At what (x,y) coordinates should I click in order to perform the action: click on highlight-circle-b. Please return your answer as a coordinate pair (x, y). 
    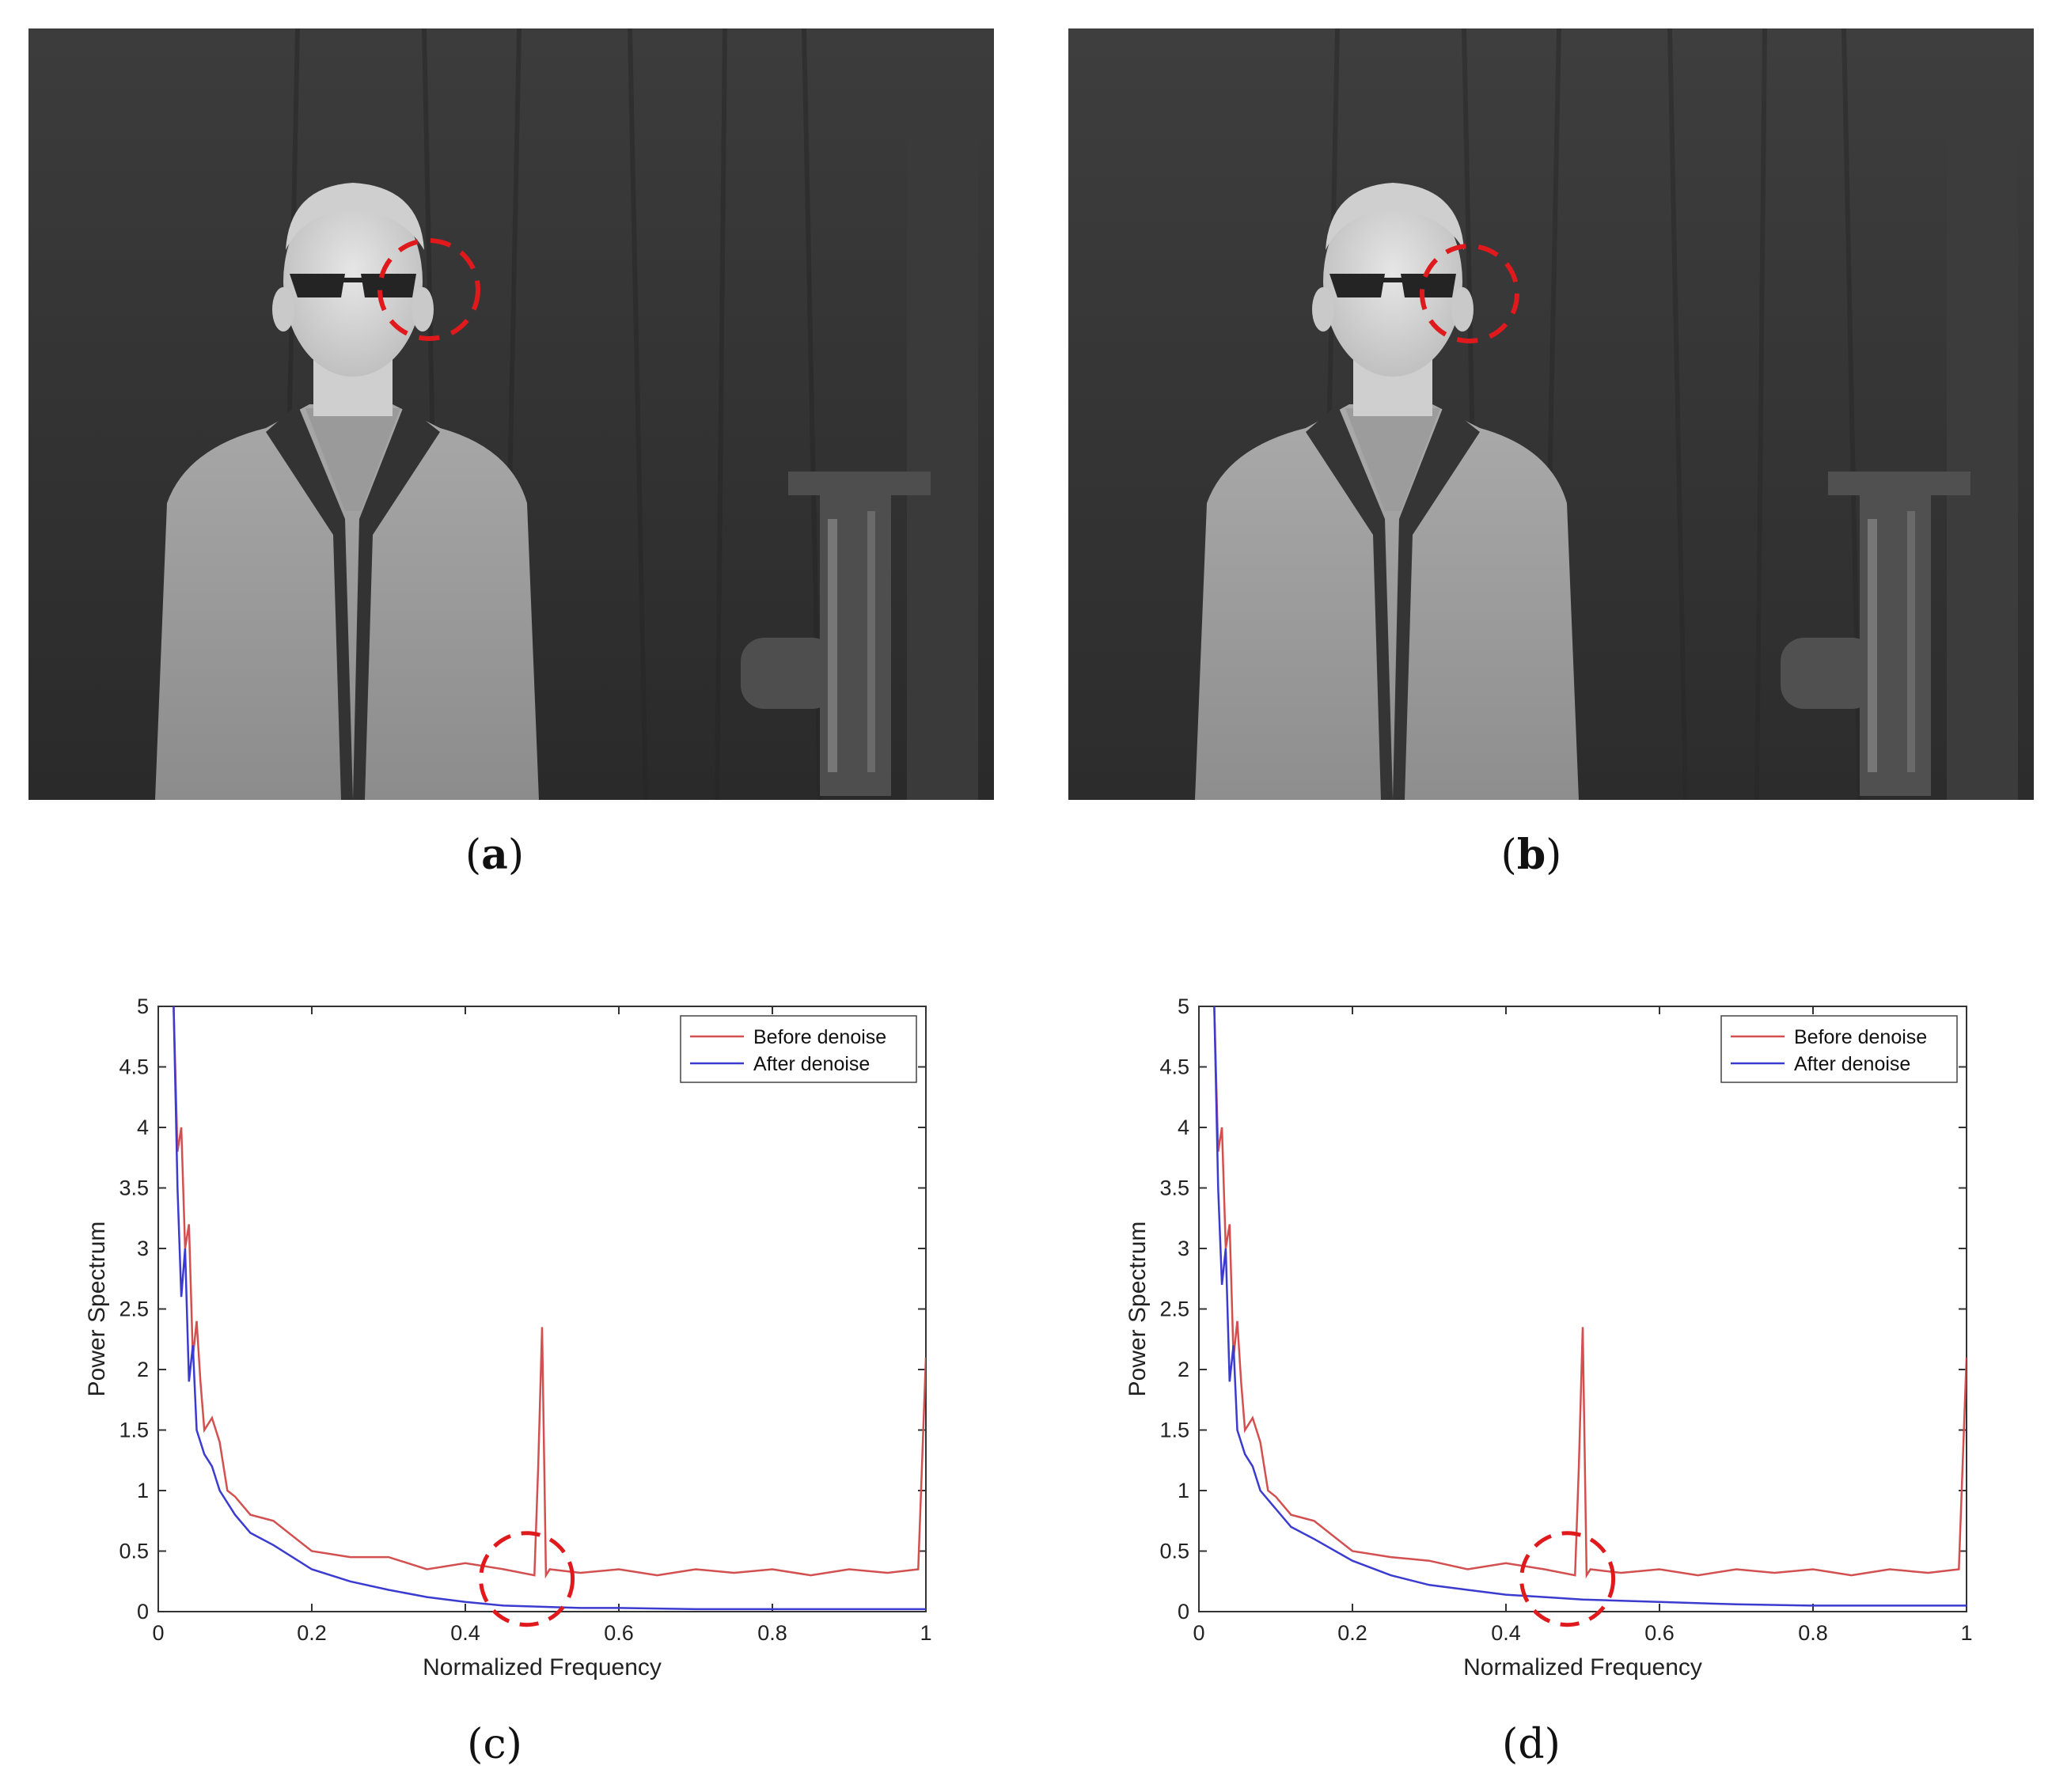
    Looking at the image, I should click on (1469, 293).